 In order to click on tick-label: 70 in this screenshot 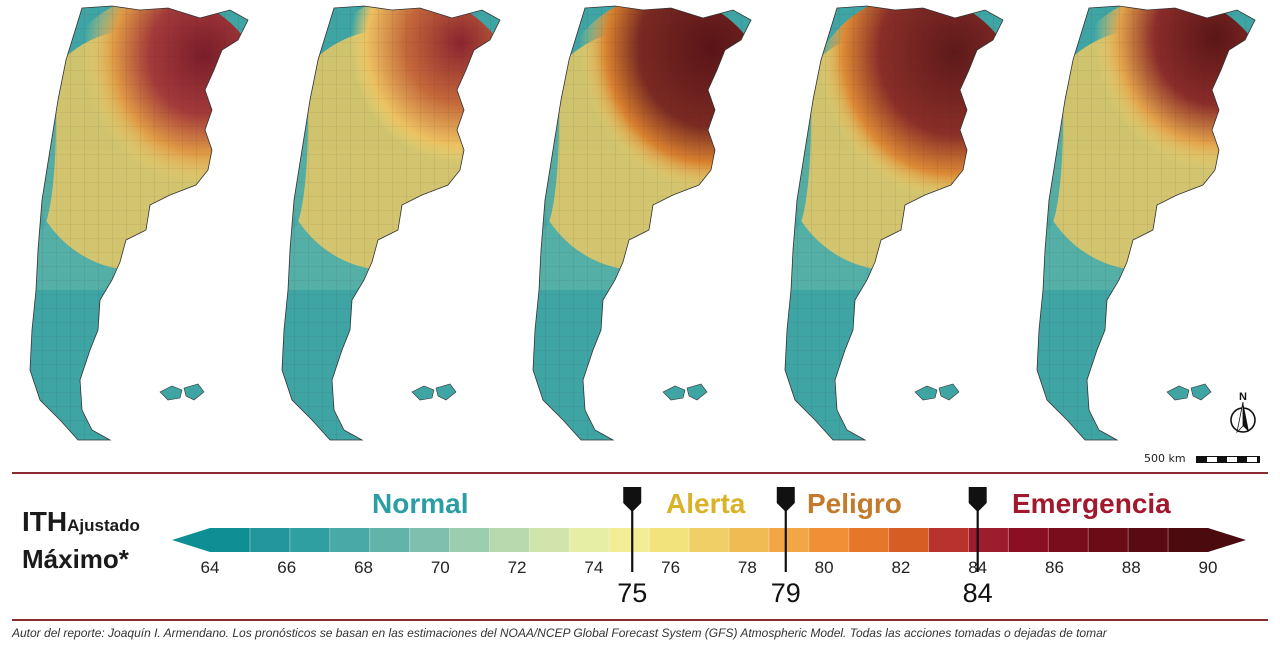, I will do `click(440, 567)`.